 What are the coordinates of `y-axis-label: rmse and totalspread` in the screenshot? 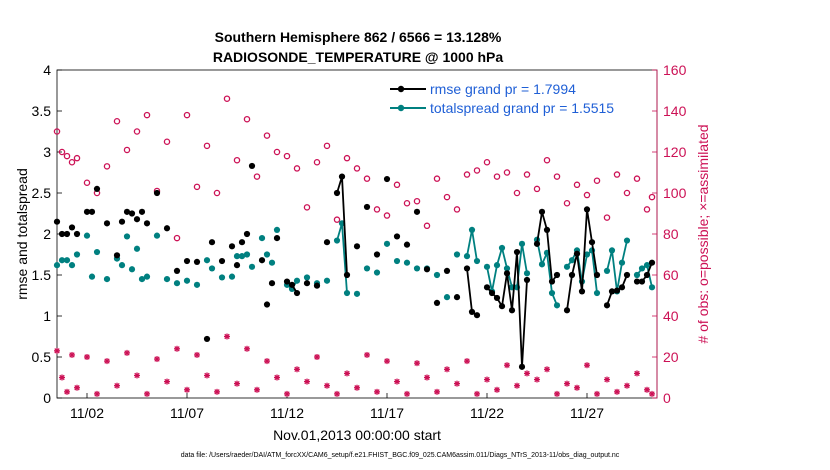 It's located at (22, 234).